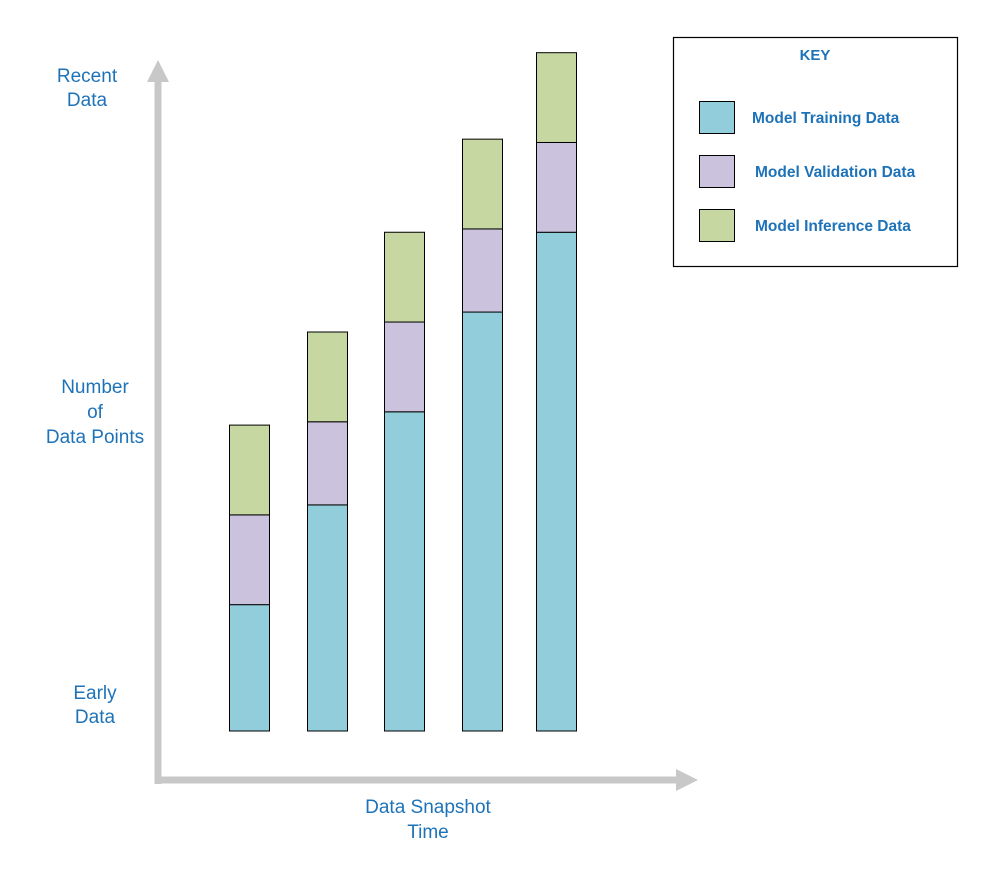  Describe the element at coordinates (158, 71) in the screenshot. I see `y-axis-arrow` at that location.